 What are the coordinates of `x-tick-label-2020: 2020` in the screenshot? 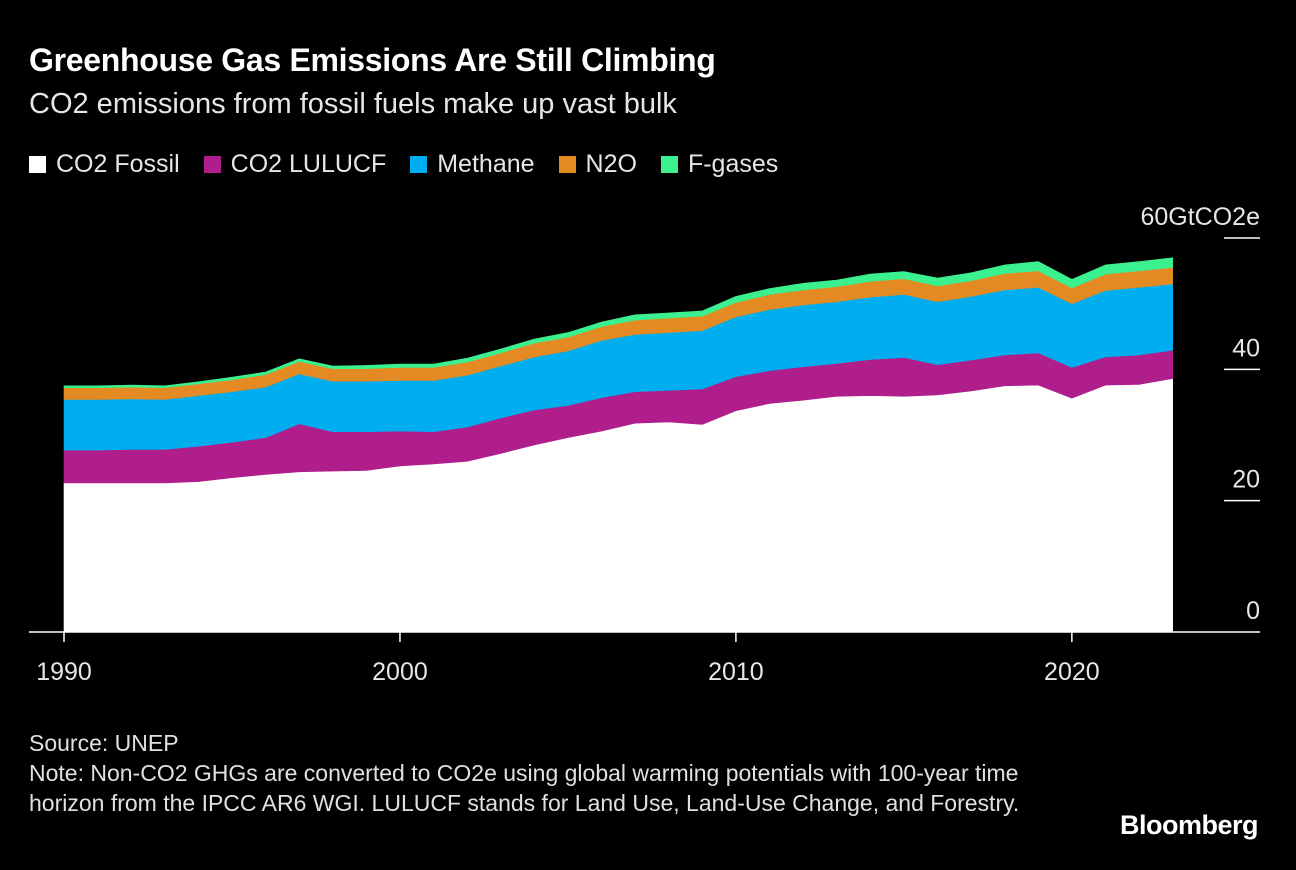 It's located at (1072, 672).